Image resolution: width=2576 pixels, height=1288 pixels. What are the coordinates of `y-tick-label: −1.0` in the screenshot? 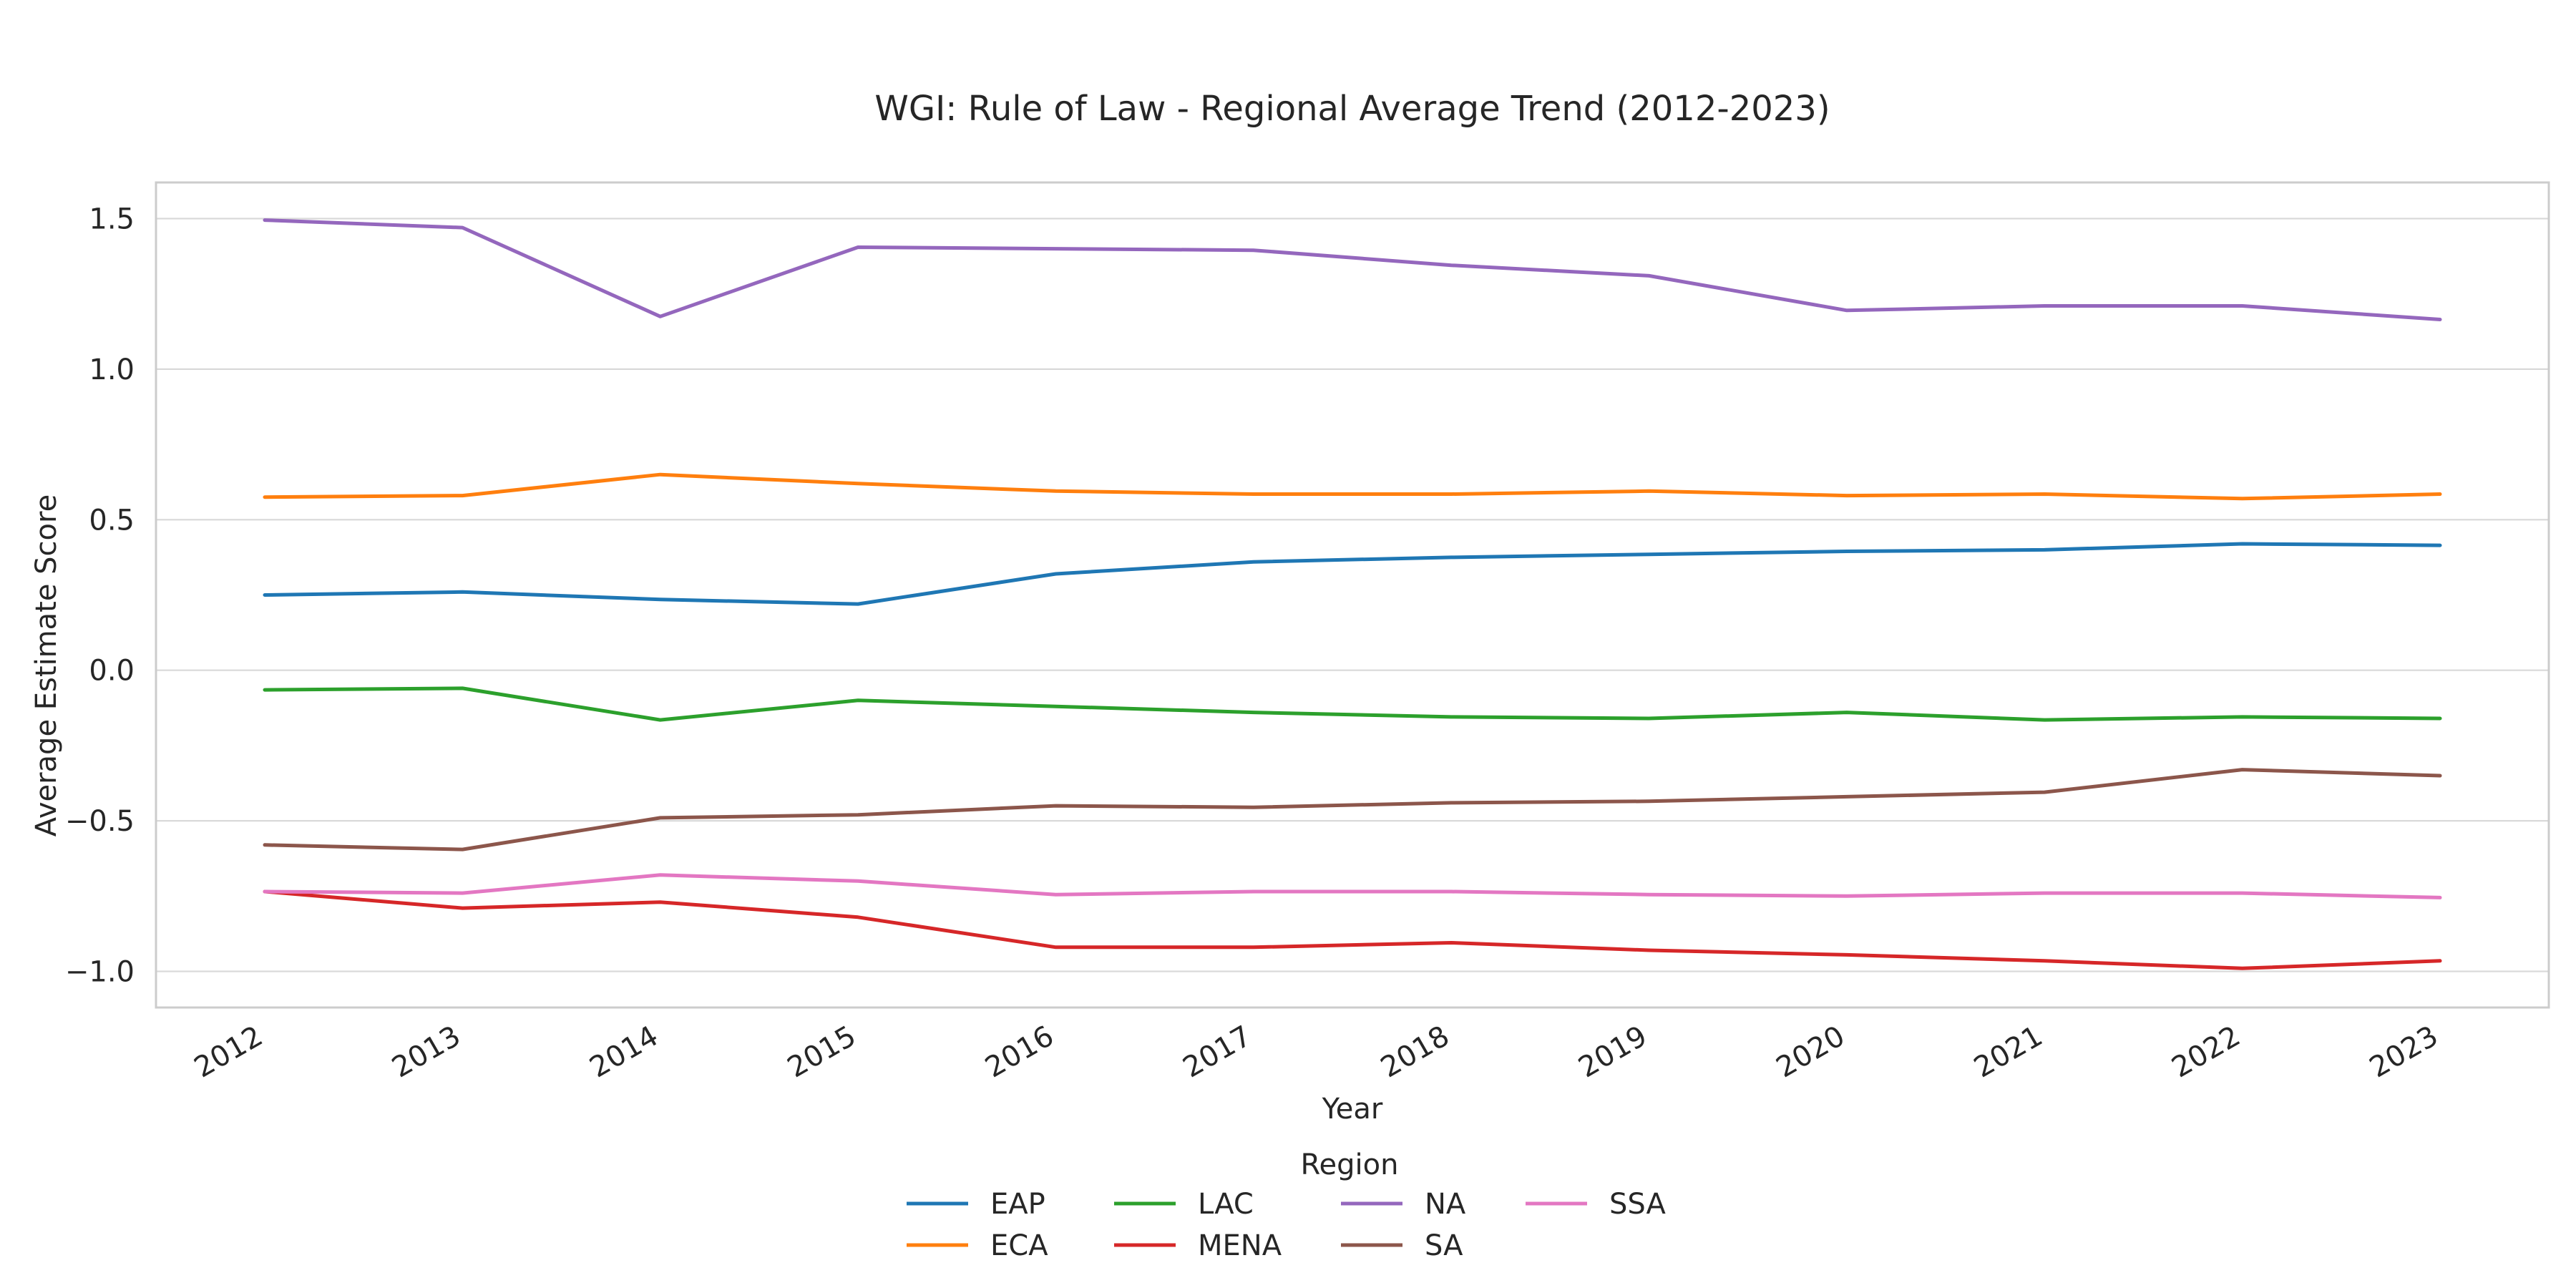 It's located at (100, 972).